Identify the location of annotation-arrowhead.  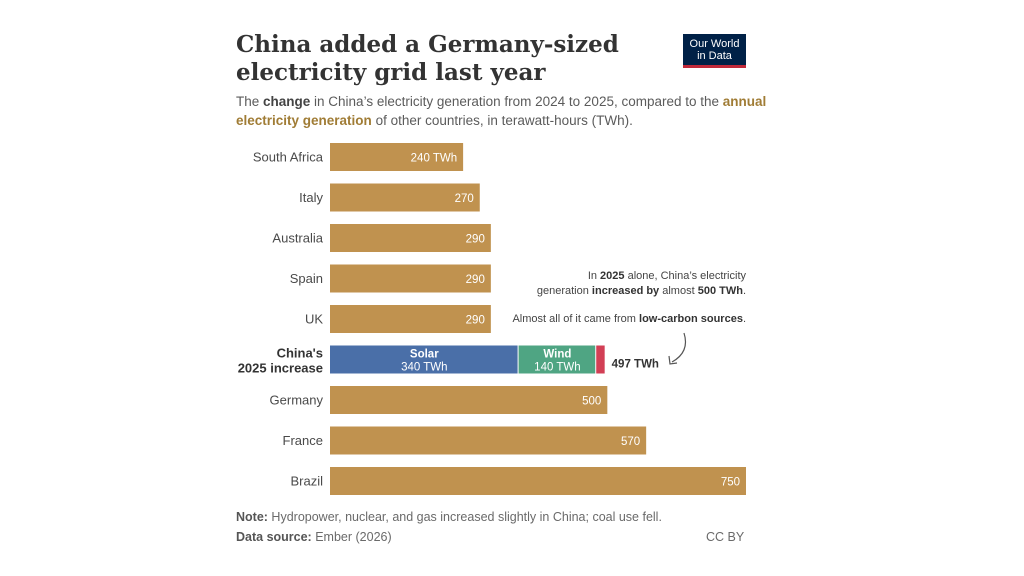
(673, 360).